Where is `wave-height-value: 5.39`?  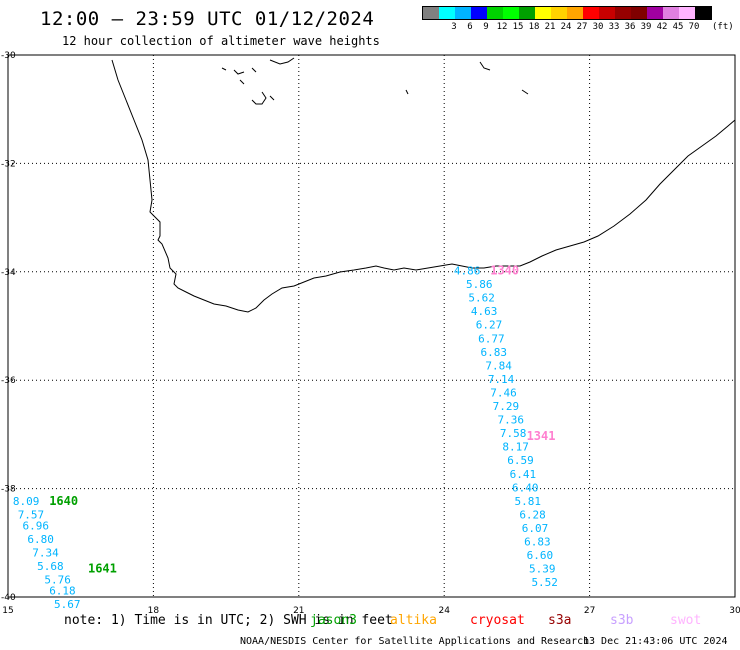
wave-height-value: 5.39 is located at coordinates (542, 569).